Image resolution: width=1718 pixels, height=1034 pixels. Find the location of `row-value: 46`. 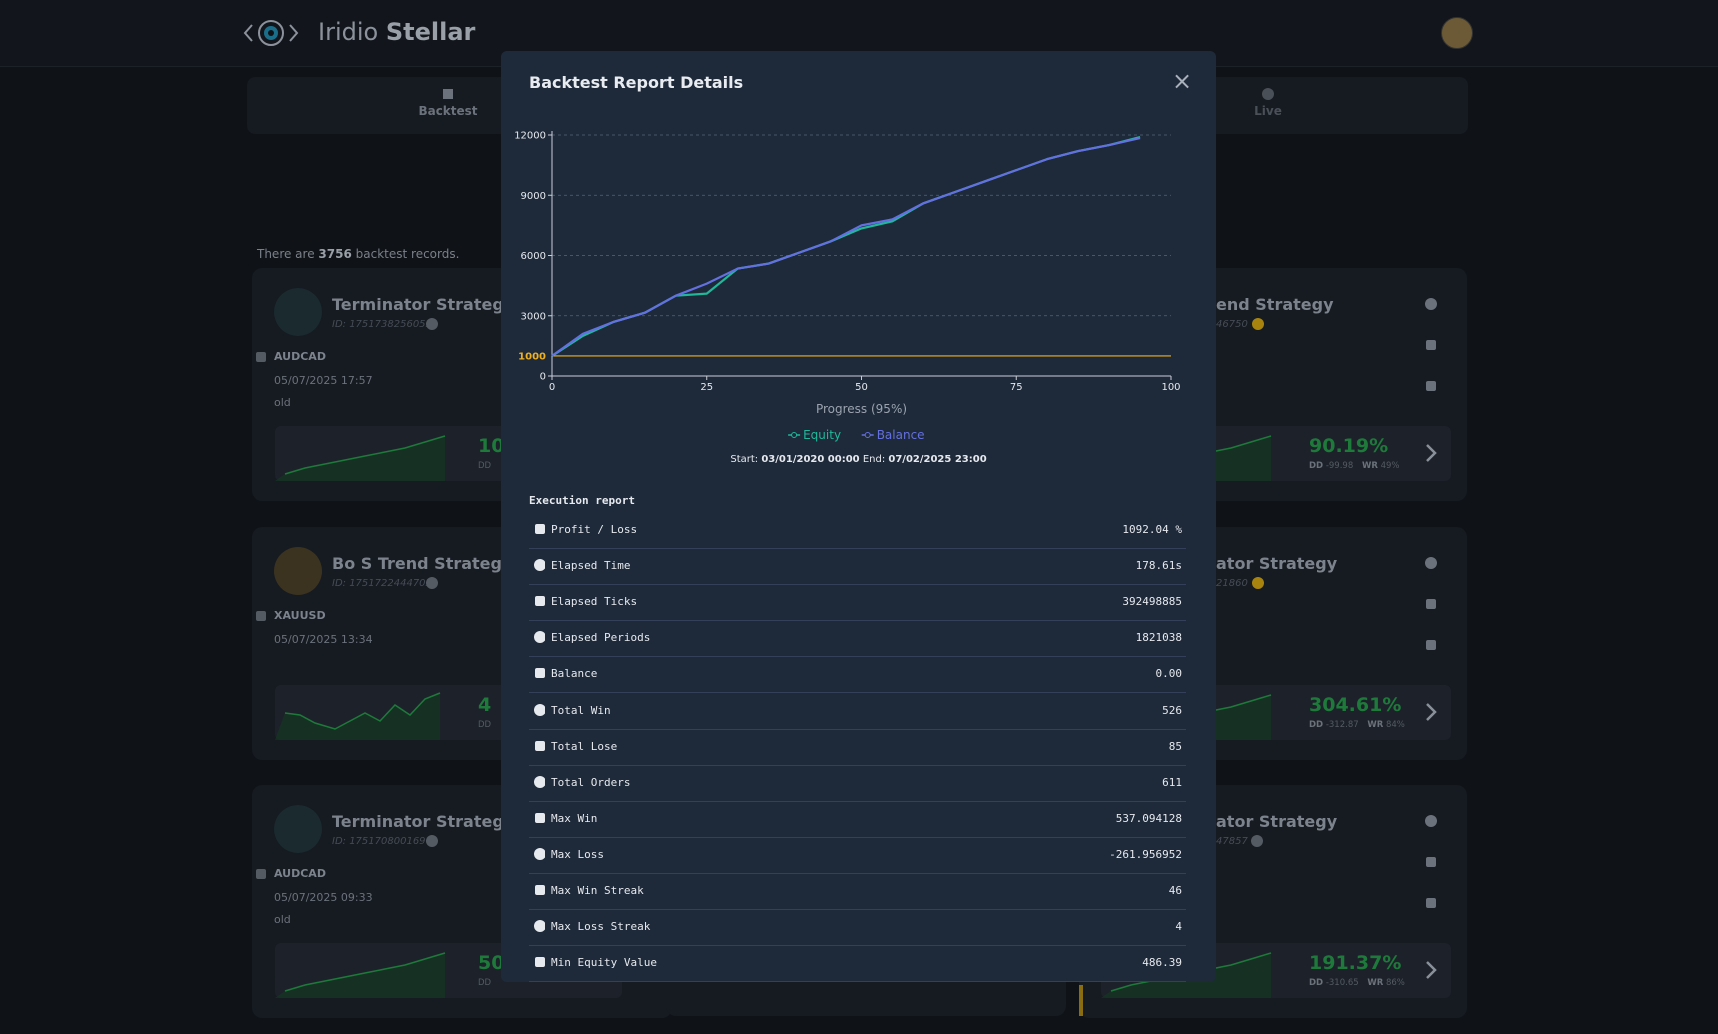

row-value: 46 is located at coordinates (1175, 890).